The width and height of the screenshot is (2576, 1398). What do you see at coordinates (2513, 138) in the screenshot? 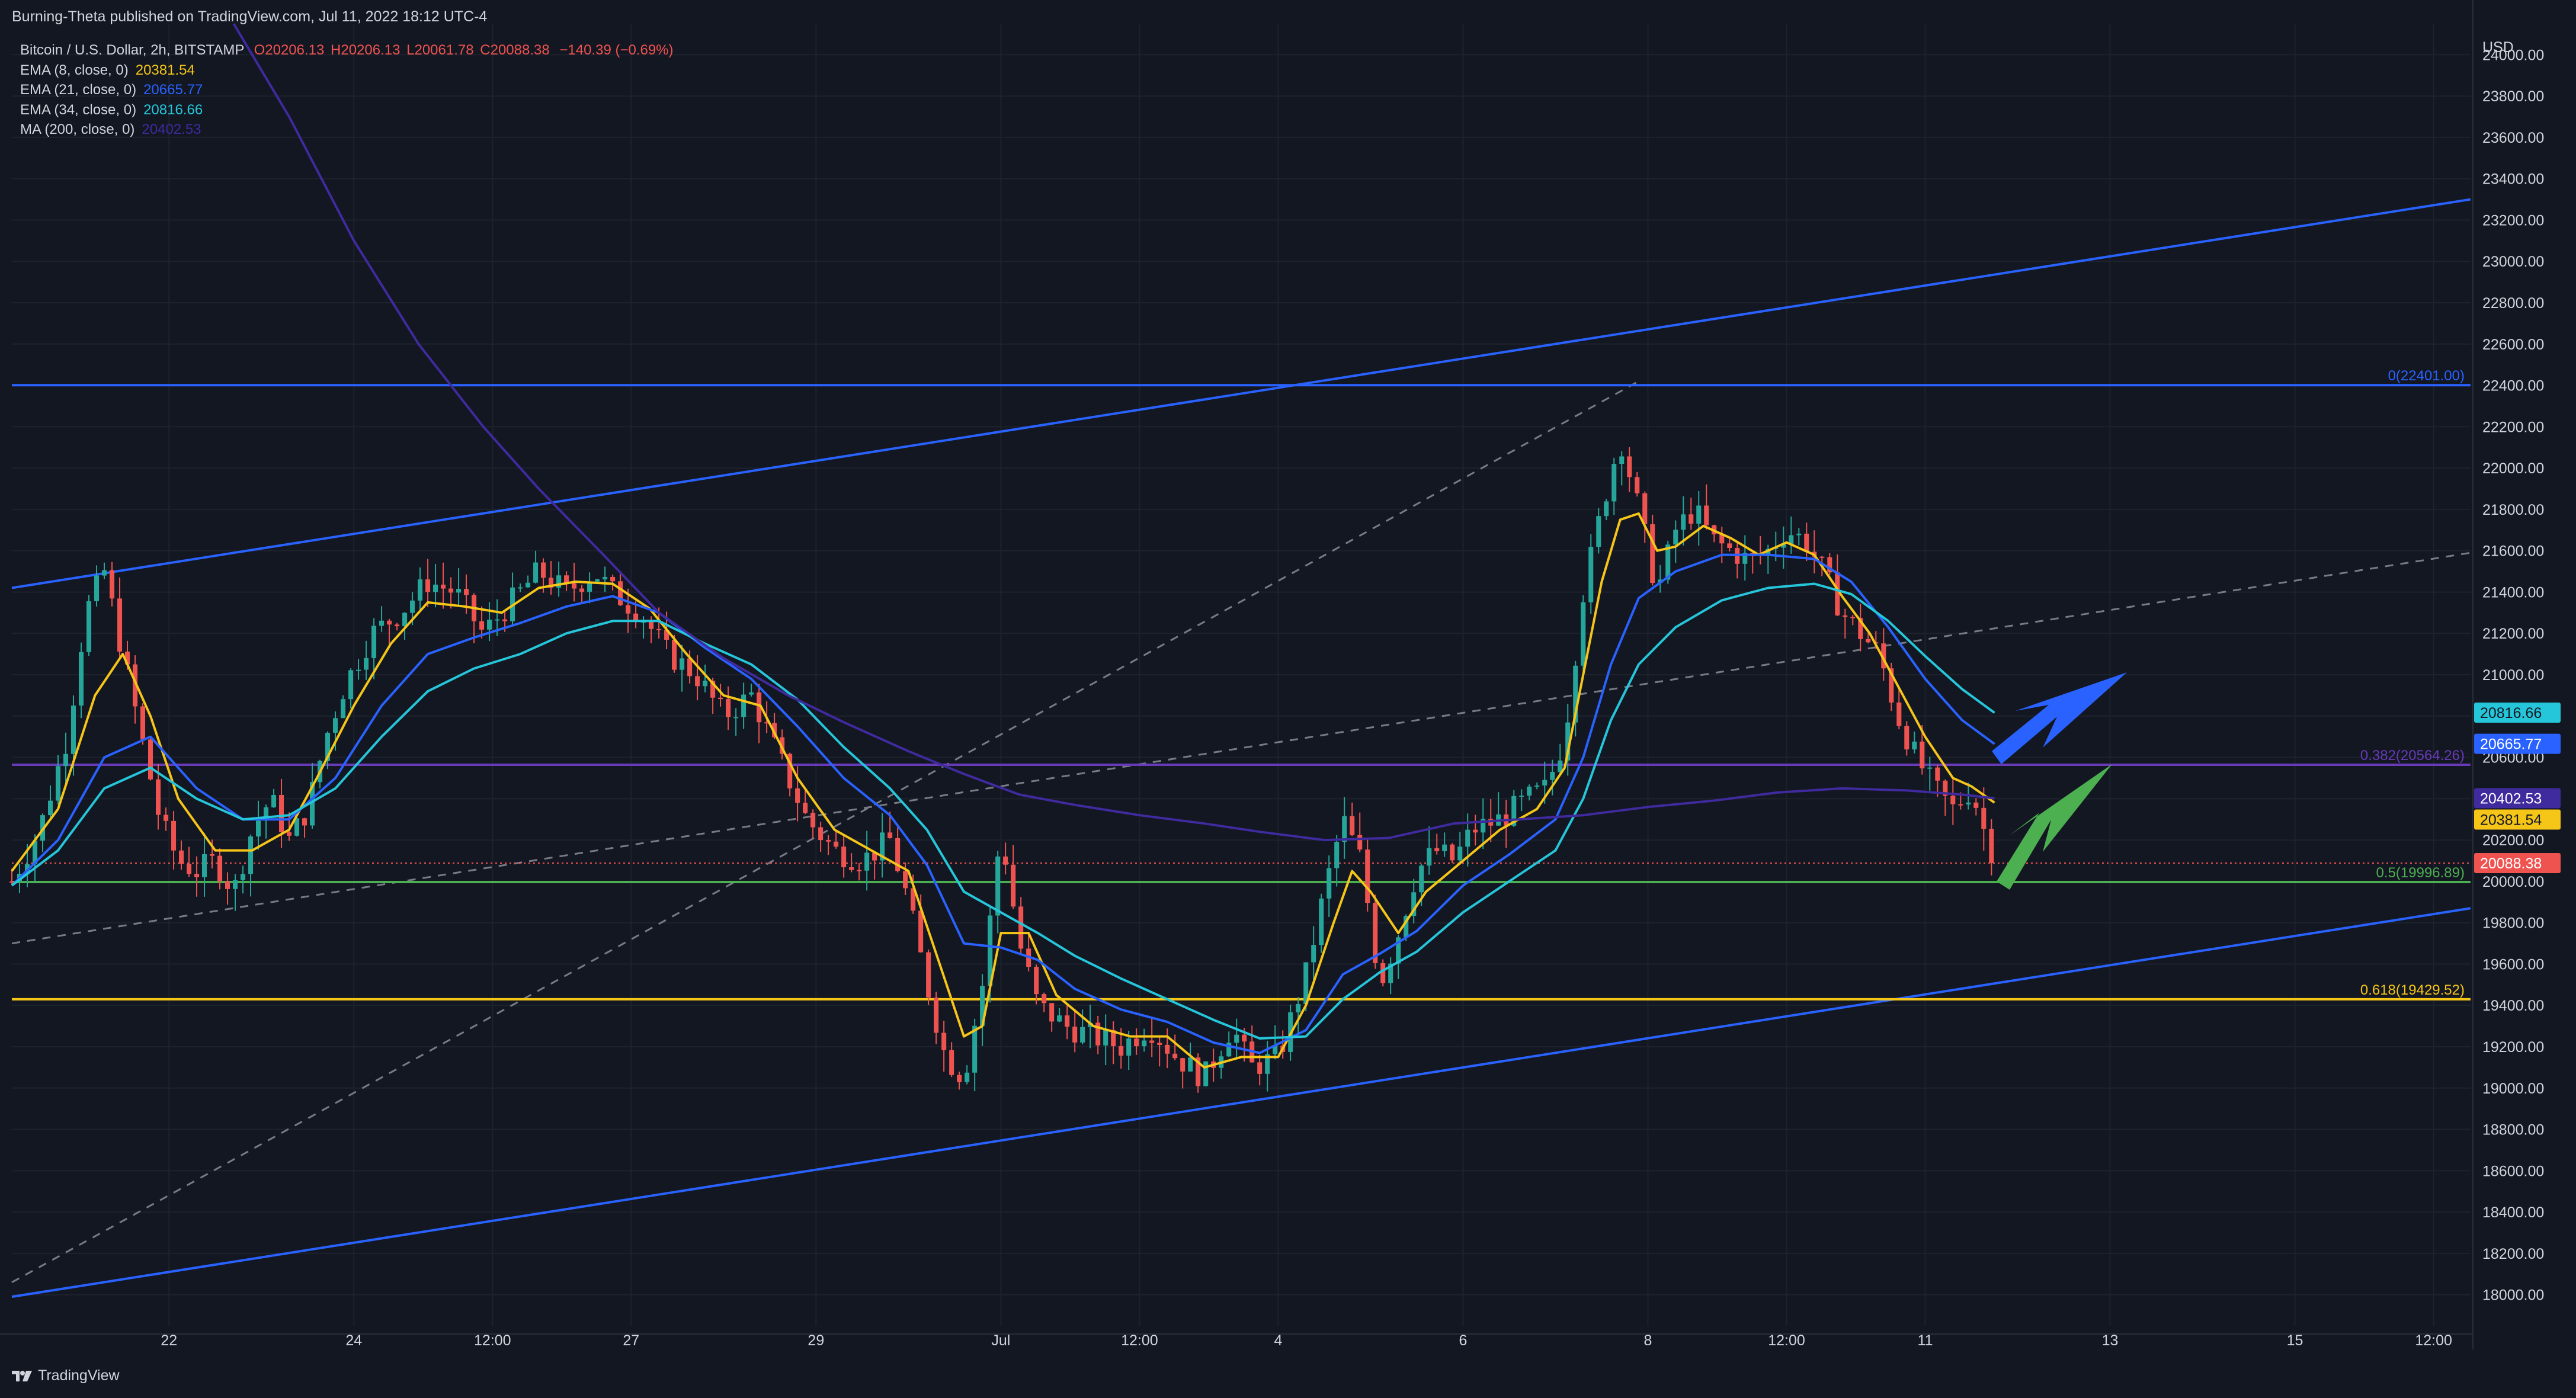
I see `y-tick-label: 23600.00` at bounding box center [2513, 138].